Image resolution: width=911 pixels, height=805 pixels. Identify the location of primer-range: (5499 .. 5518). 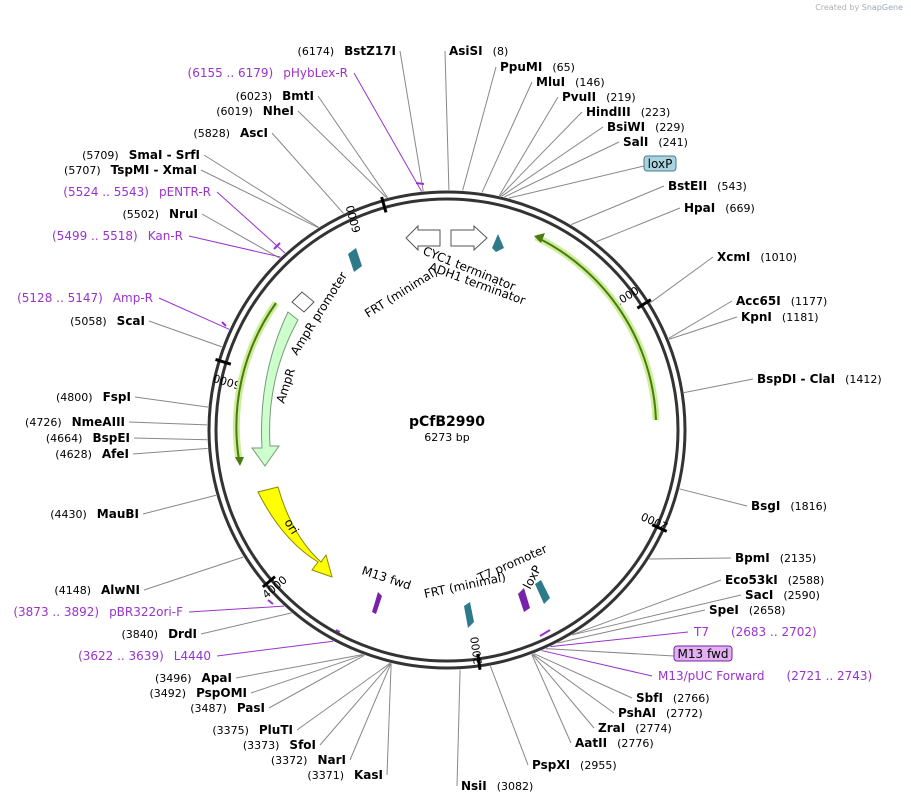
(95, 236).